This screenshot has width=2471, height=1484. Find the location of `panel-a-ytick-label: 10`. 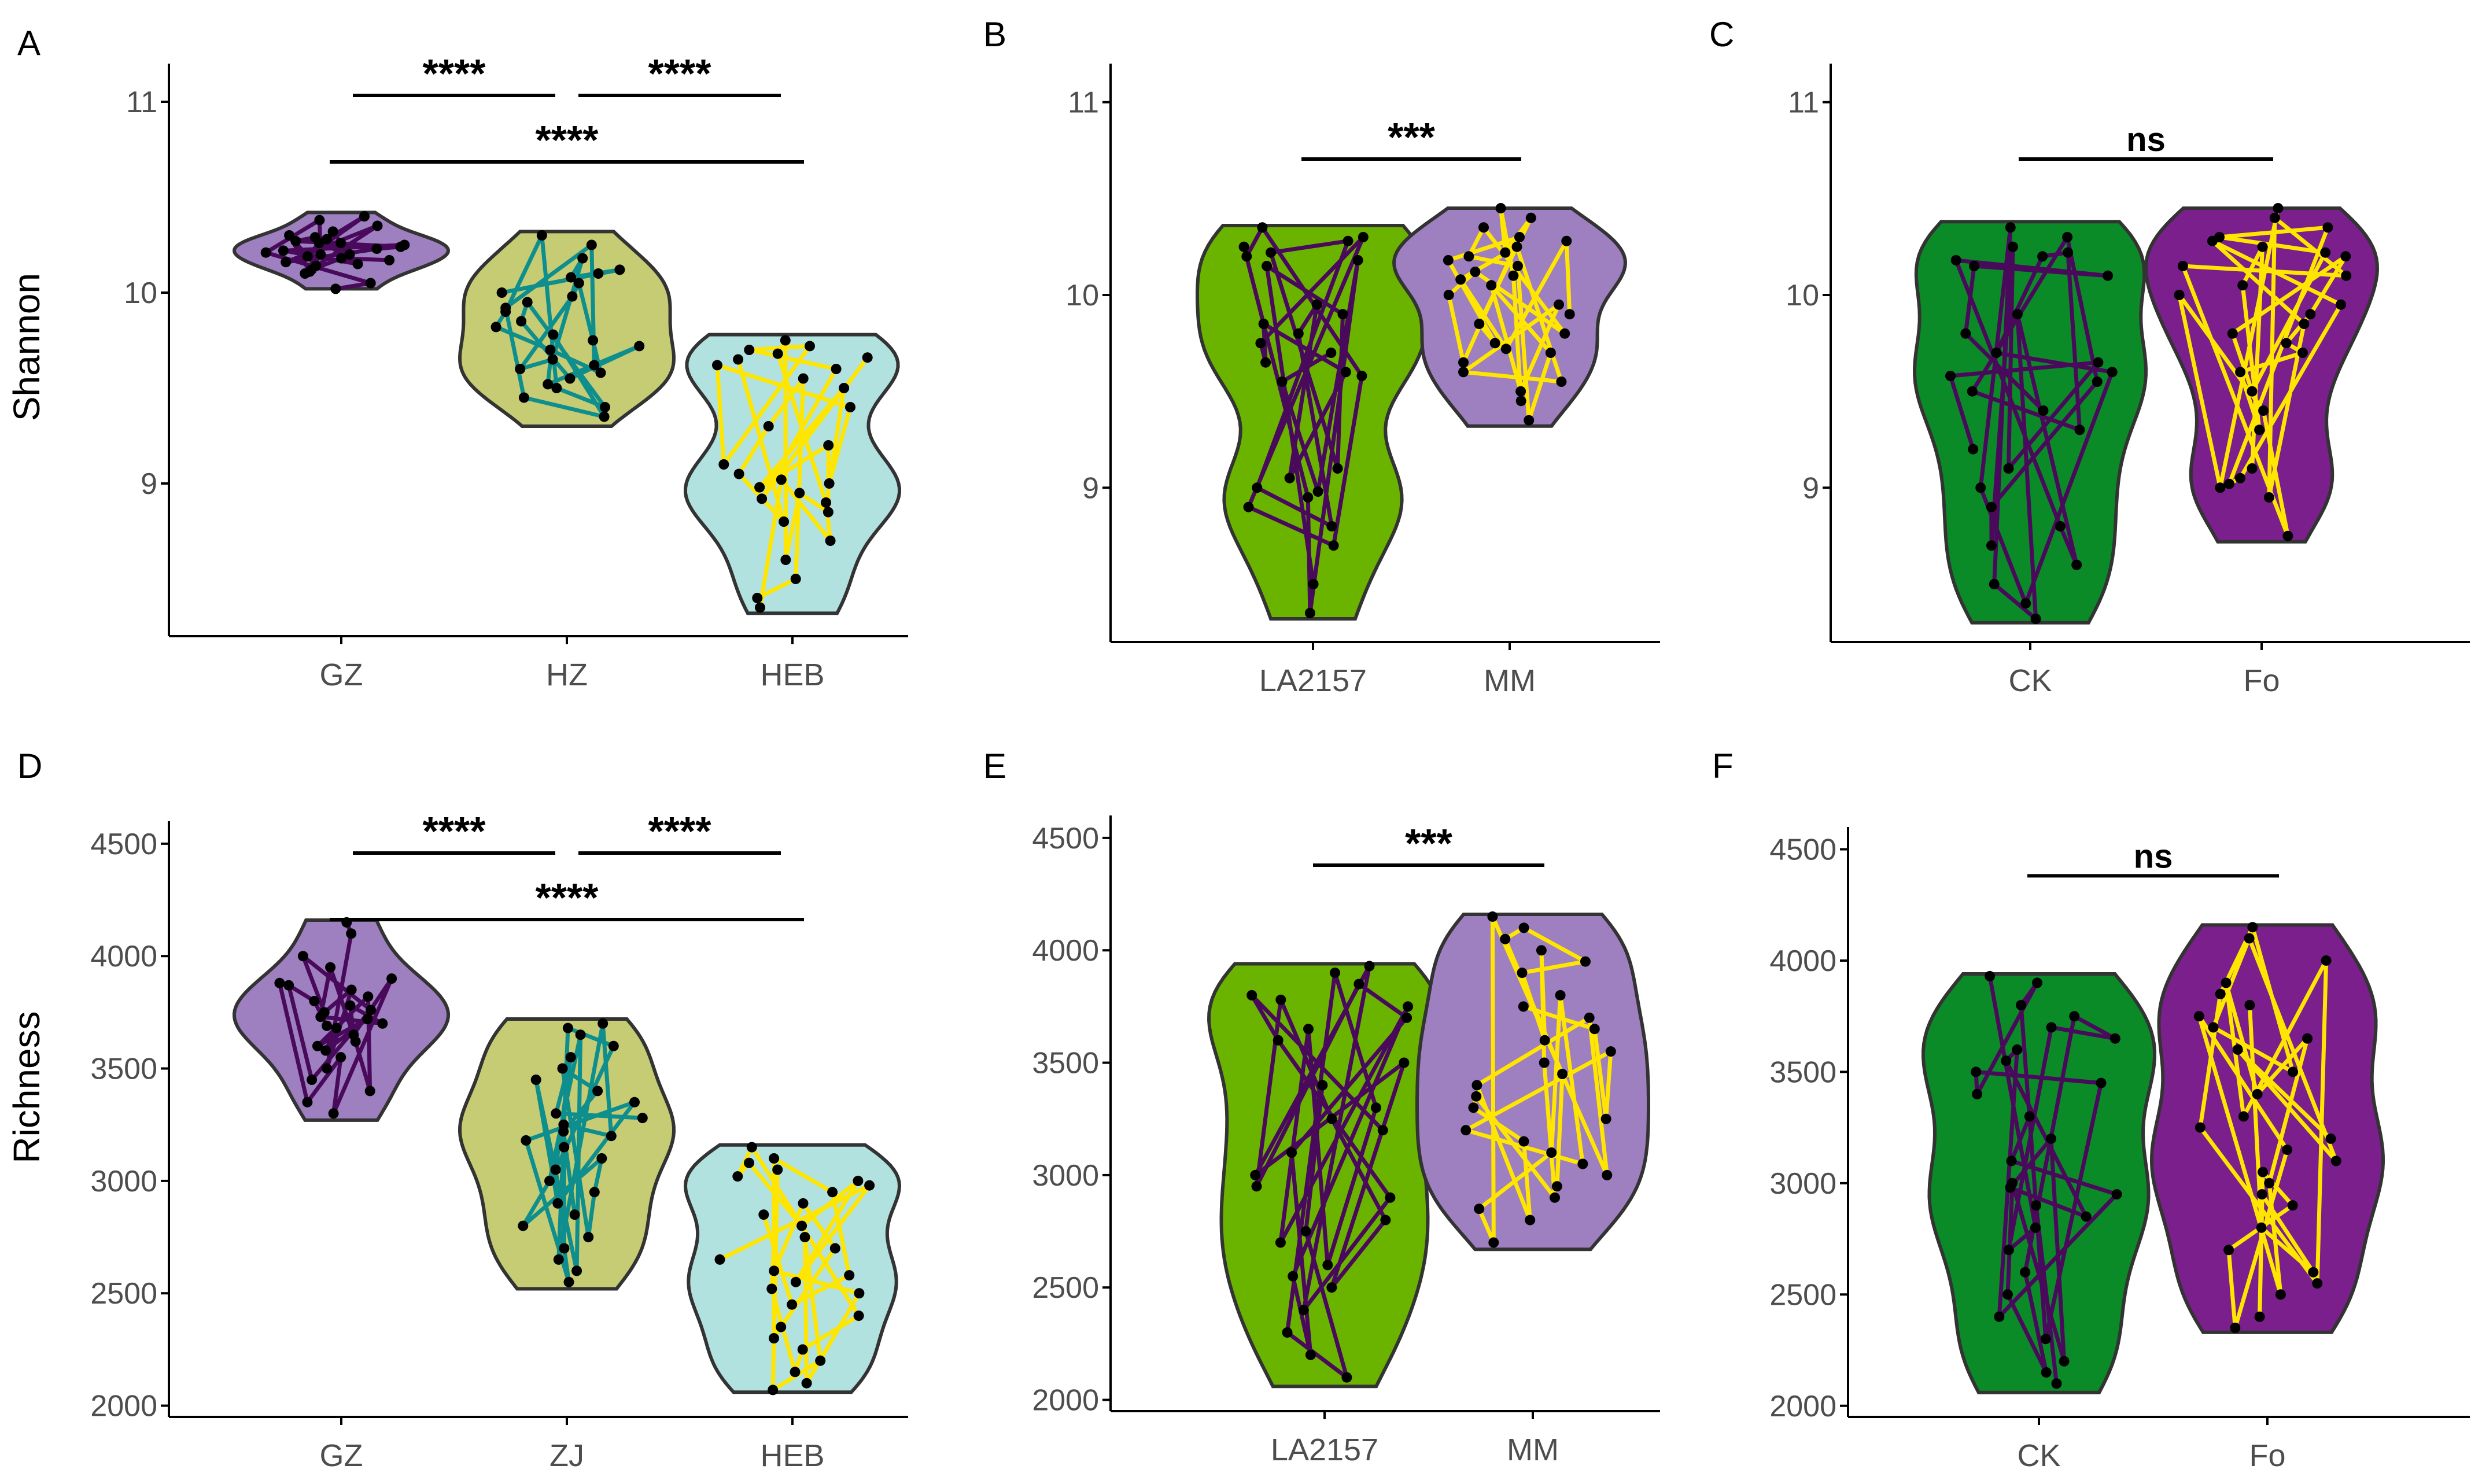

panel-a-ytick-label: 10 is located at coordinates (140, 293).